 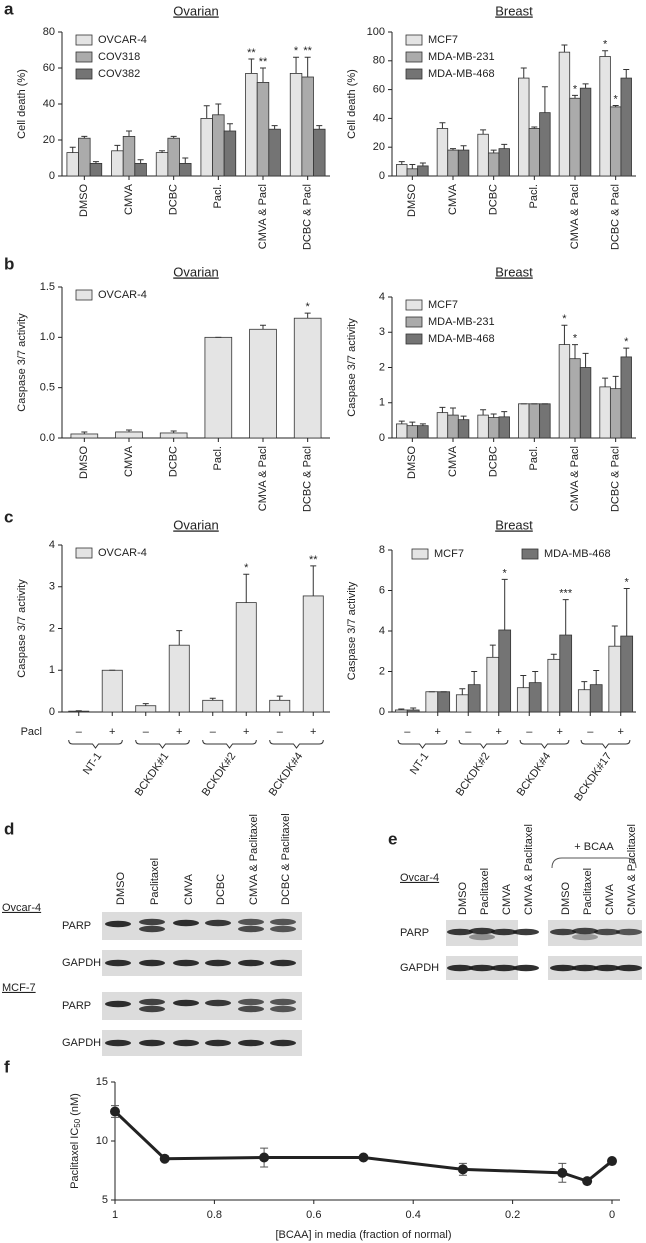 What do you see at coordinates (119, 74) in the screenshot?
I see `legend-label: COV382` at bounding box center [119, 74].